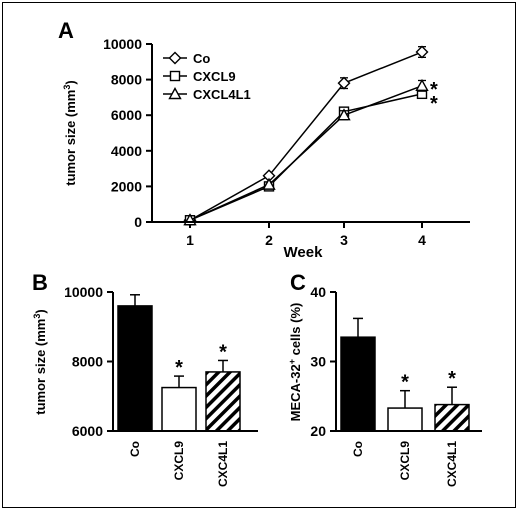 This screenshot has height=512, width=520. Describe the element at coordinates (40, 282) in the screenshot. I see `panel-b-letter: B` at that location.